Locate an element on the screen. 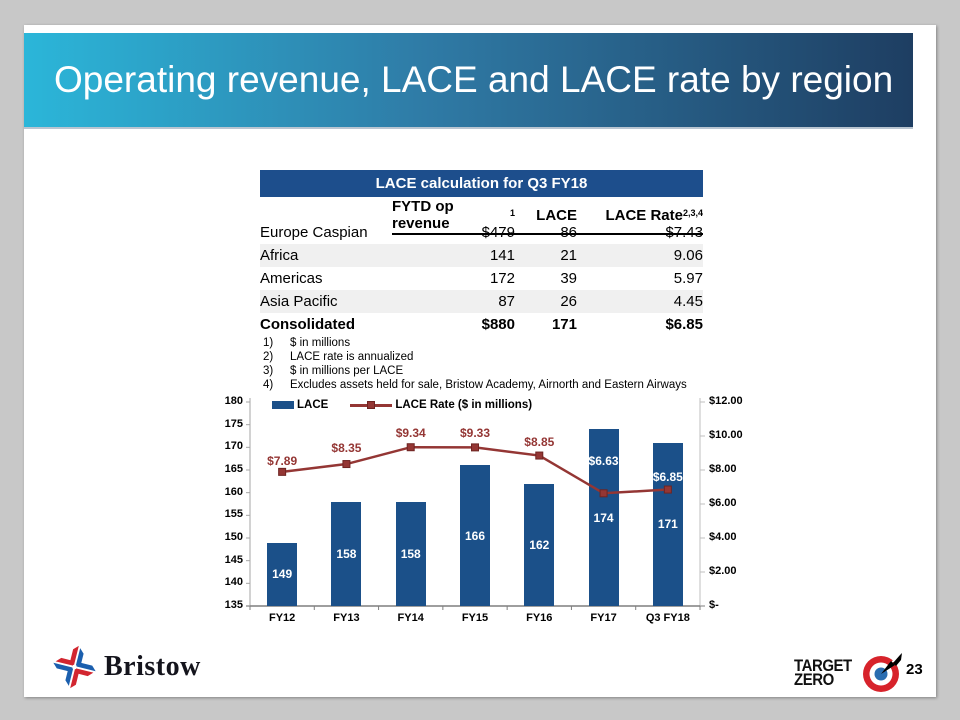 The width and height of the screenshot is (960, 720). target-zero-line2: ZERO is located at coordinates (814, 679).